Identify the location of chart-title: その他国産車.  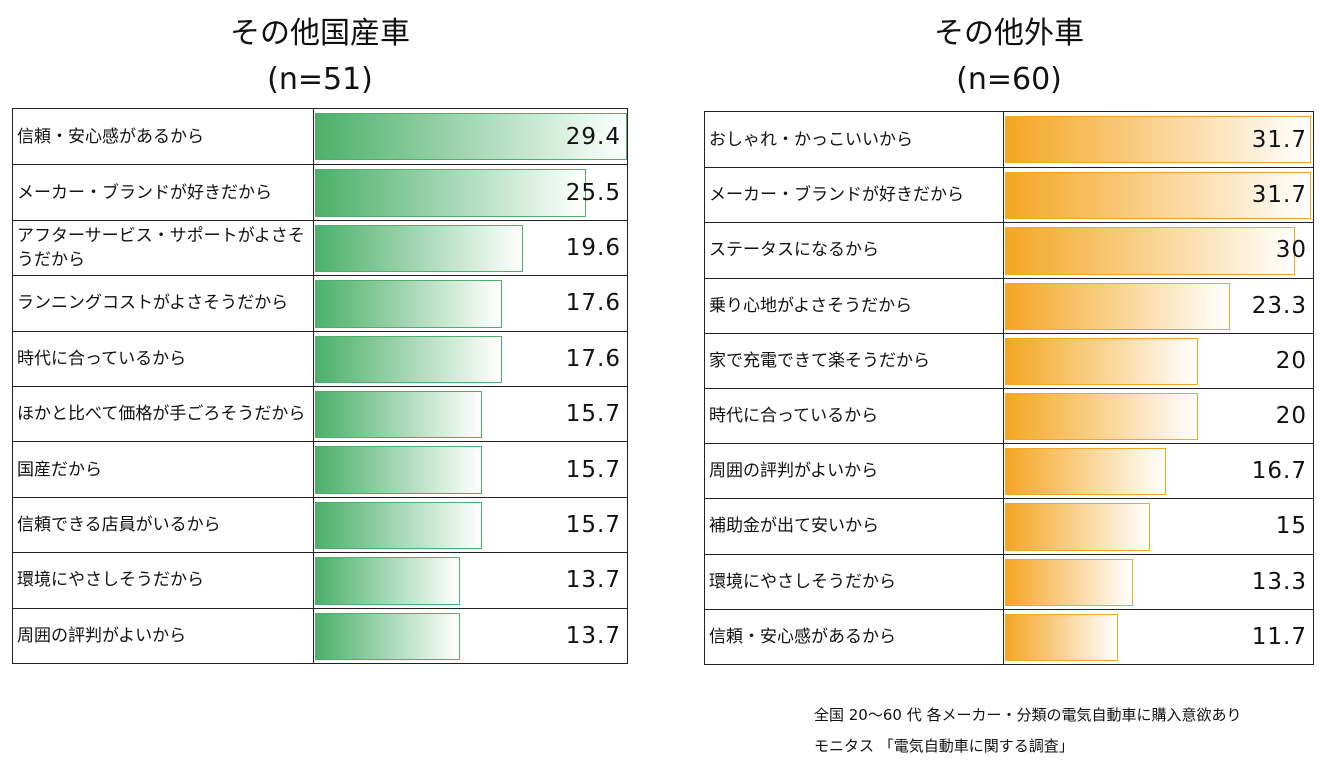
(320, 33).